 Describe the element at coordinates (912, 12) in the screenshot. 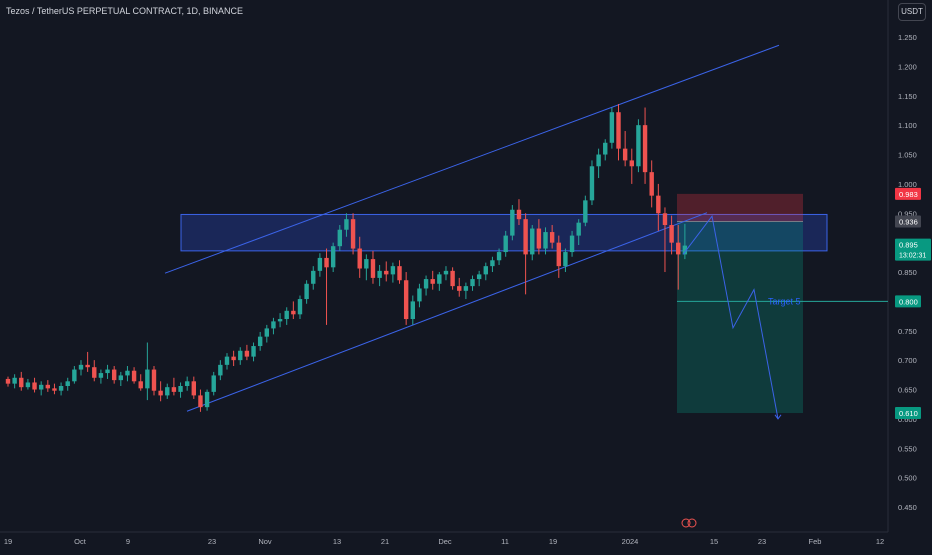

I see `currency-button: USDT` at that location.